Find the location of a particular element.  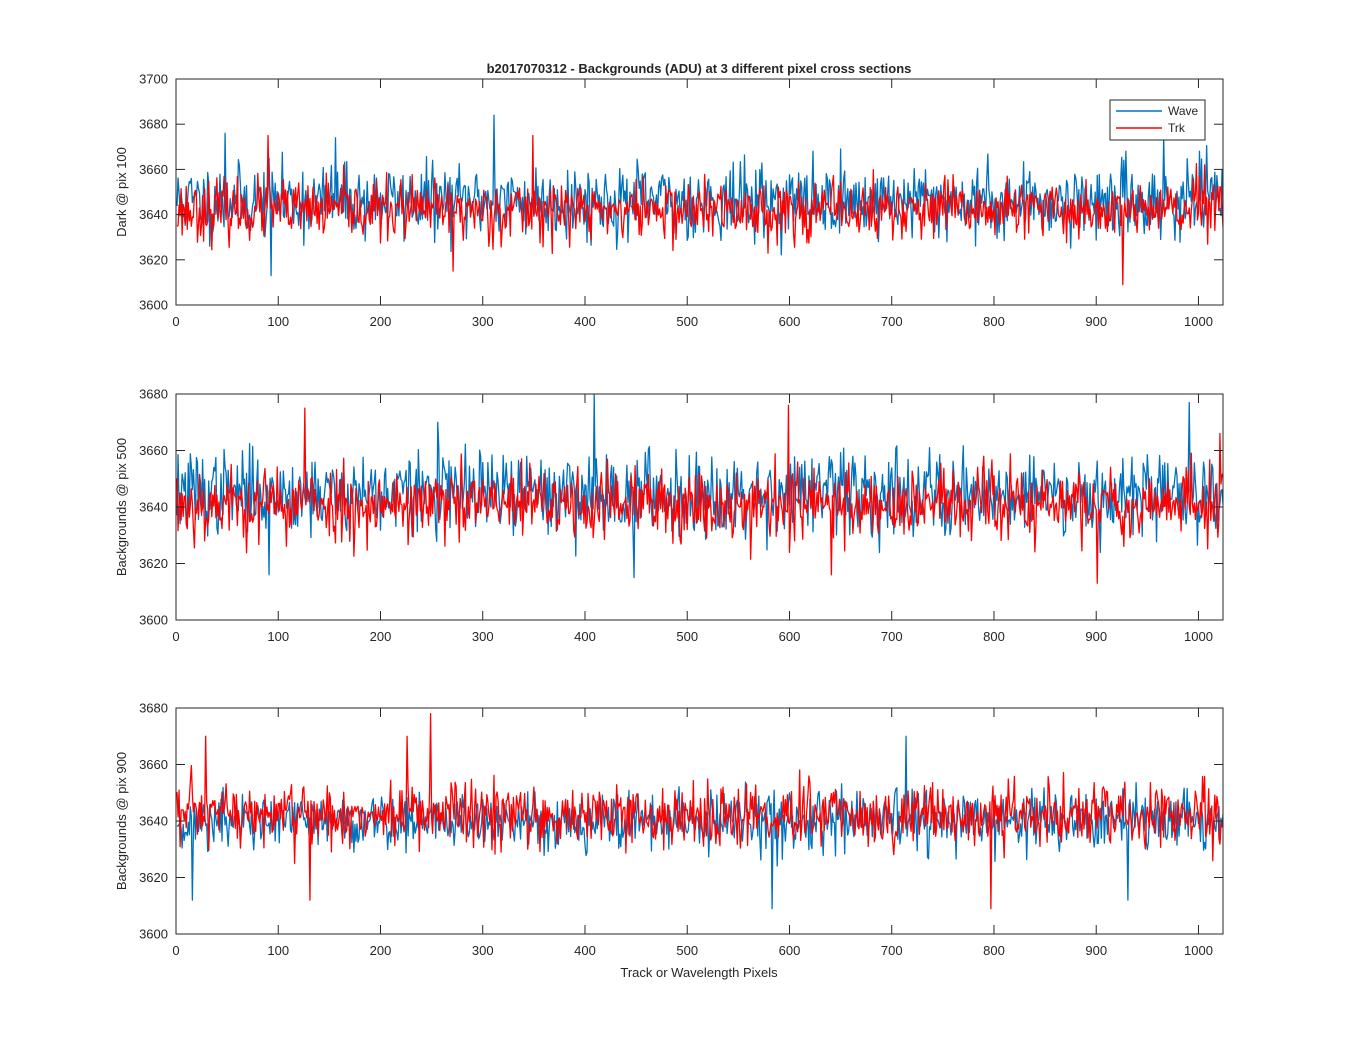

legend: Wave Trk is located at coordinates (1157, 120).